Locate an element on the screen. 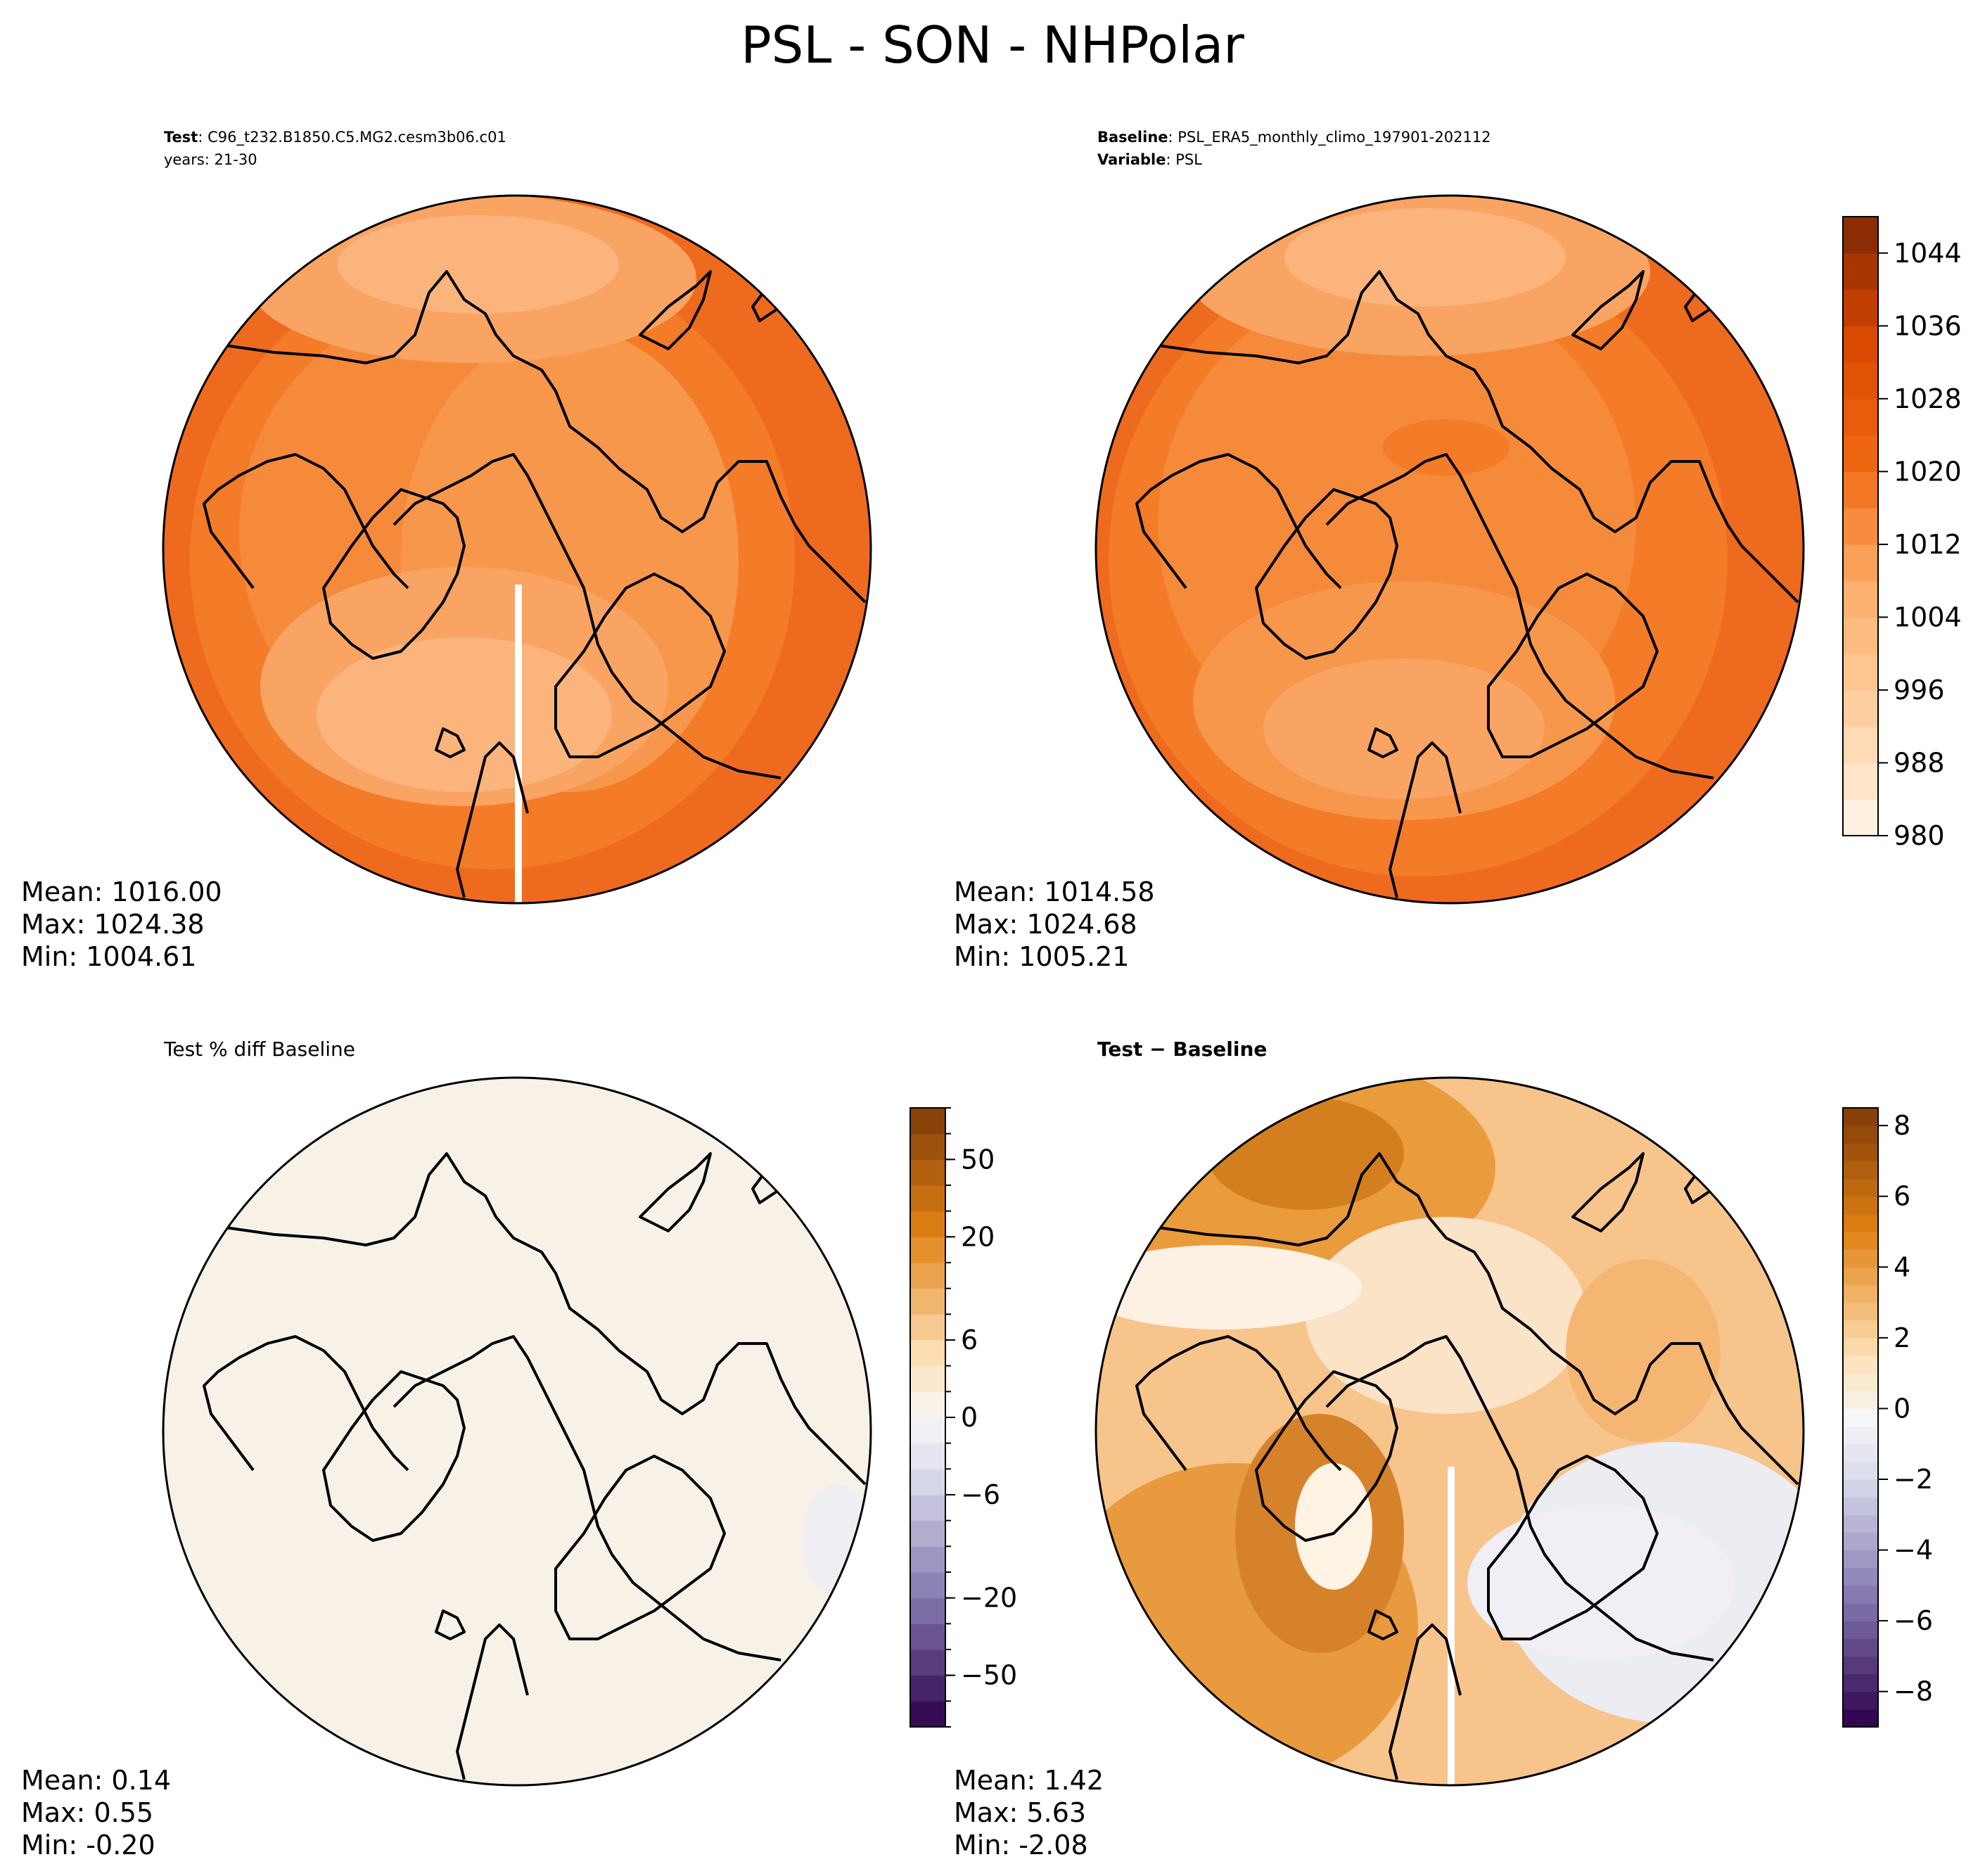 The width and height of the screenshot is (1985, 1876). test-polar-map is located at coordinates (517, 549).